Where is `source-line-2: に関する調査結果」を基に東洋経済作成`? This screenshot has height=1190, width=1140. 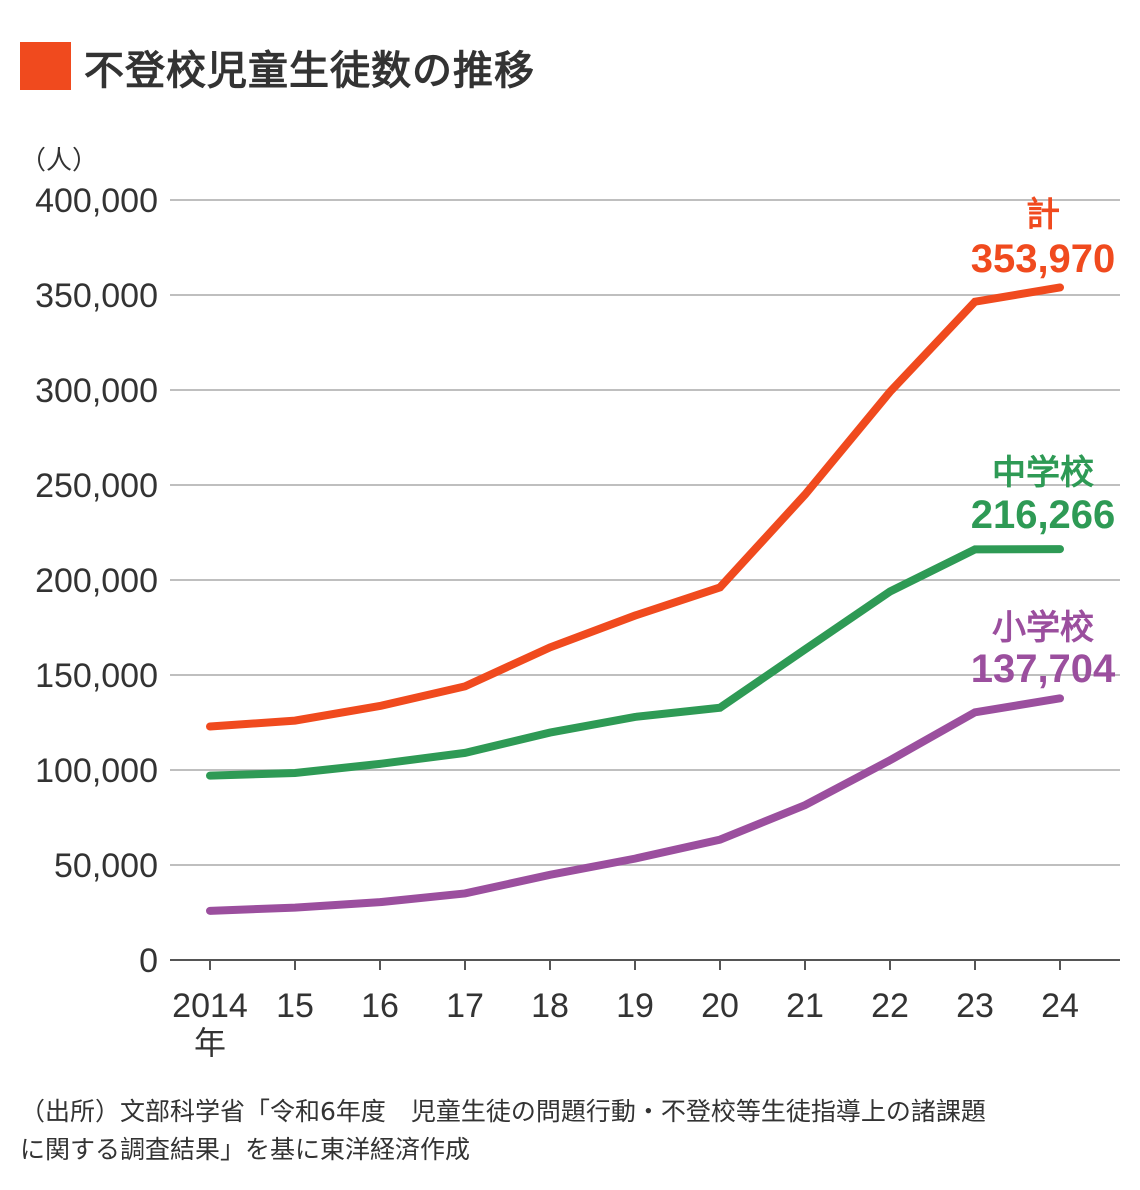
source-line-2: に関する調査結果」を基に東洋経済作成 is located at coordinates (245, 1149).